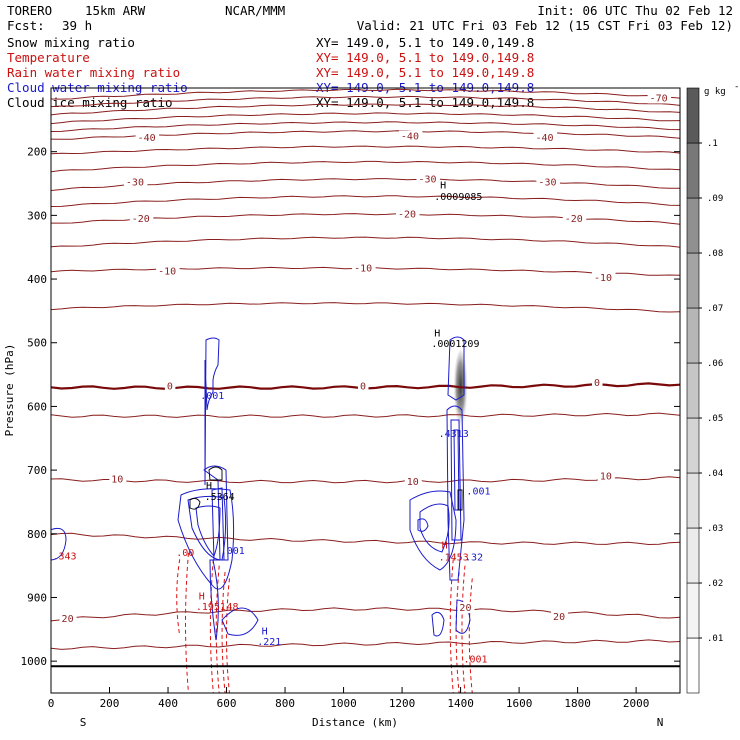 Image resolution: width=740 pixels, height=740 pixels. Describe the element at coordinates (636, 703) in the screenshot. I see `x-tick-label: 2000` at that location.